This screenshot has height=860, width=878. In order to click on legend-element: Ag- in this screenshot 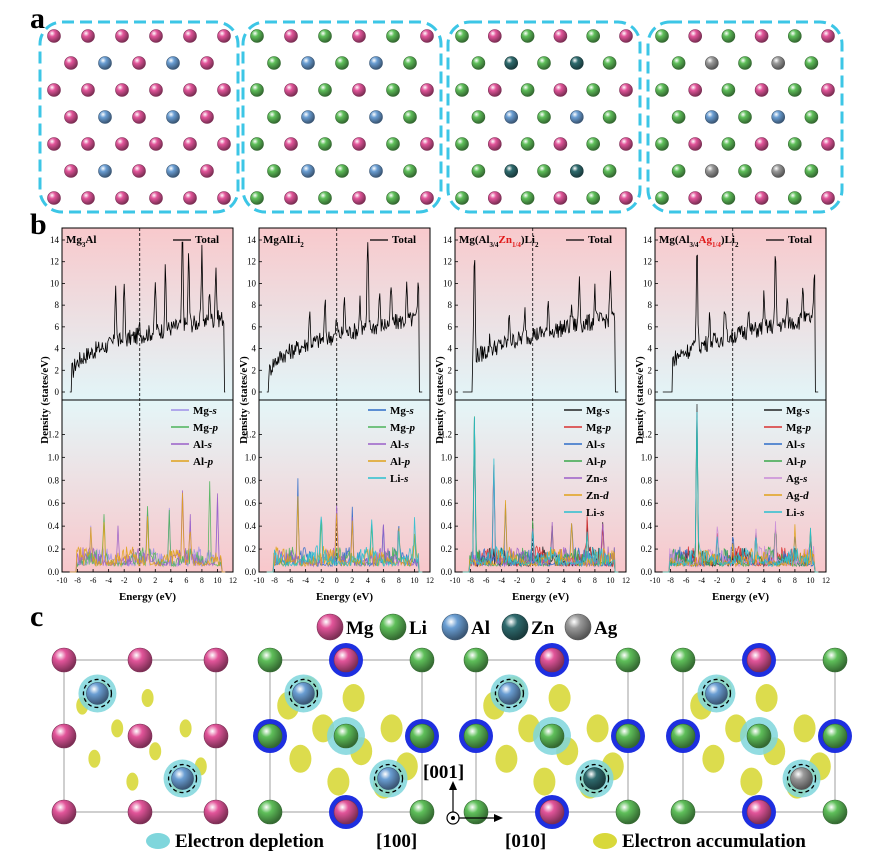, I will do `click(794, 496)`.